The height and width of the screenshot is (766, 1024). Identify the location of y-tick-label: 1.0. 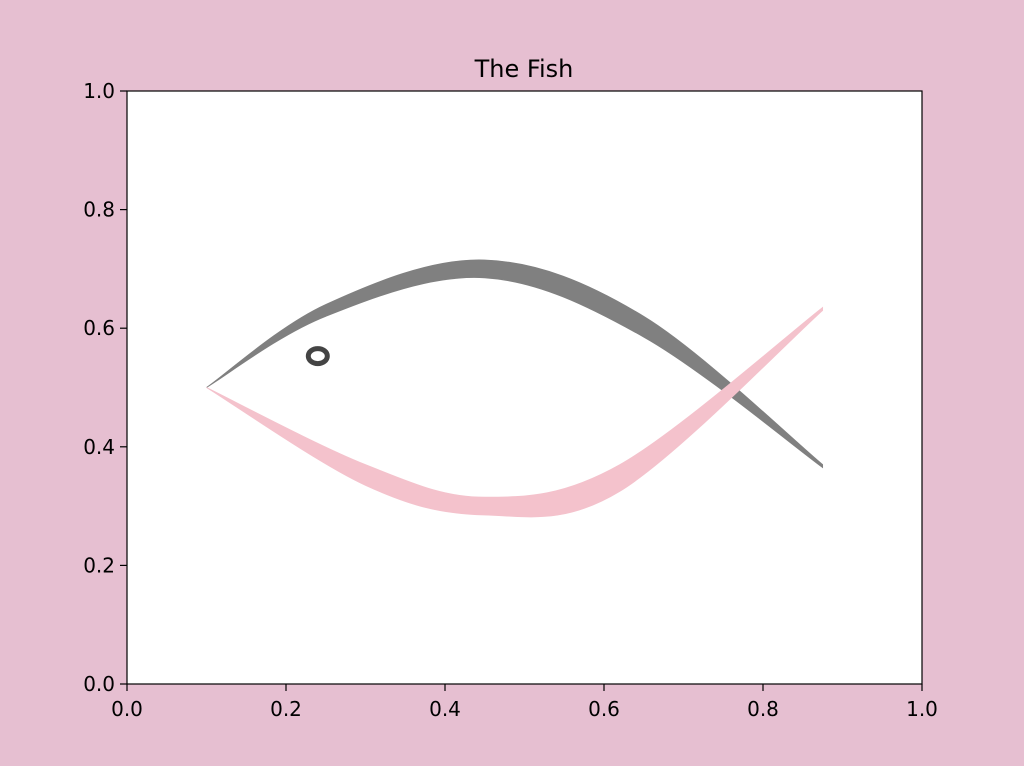
(99, 91).